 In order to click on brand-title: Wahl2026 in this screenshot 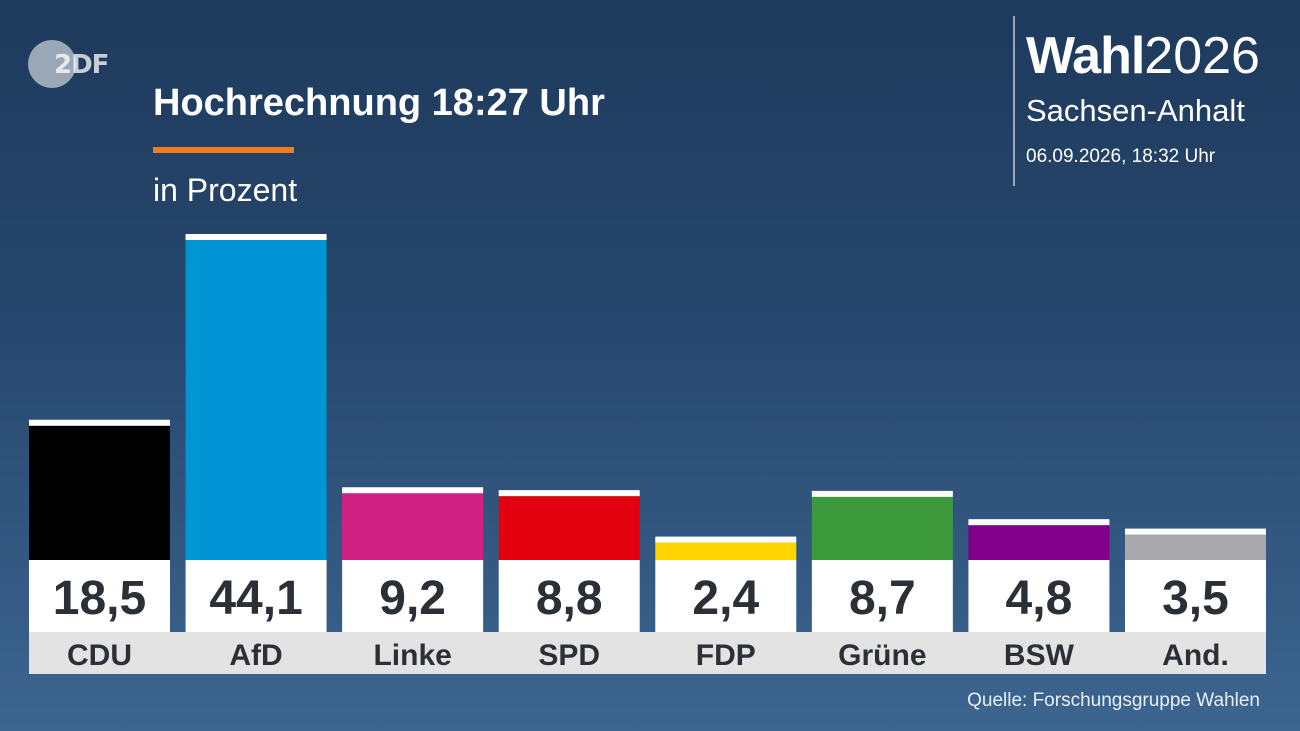, I will do `click(1143, 56)`.